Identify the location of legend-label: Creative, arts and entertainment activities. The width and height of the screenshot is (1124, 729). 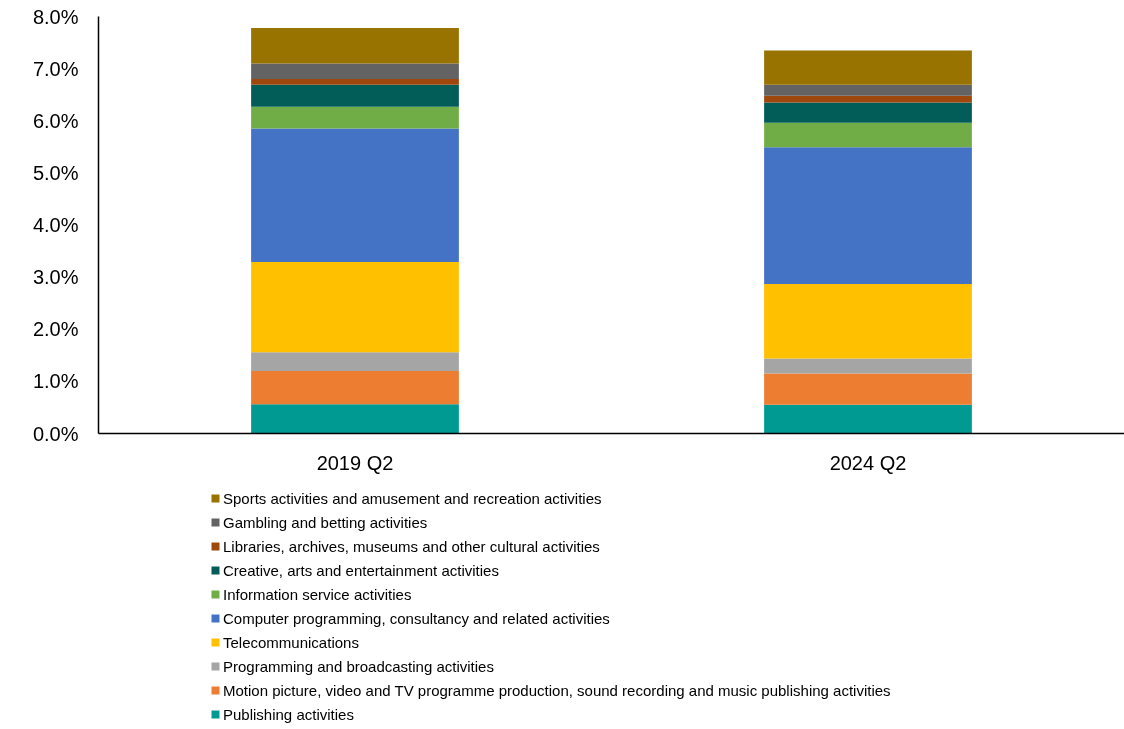
(361, 570).